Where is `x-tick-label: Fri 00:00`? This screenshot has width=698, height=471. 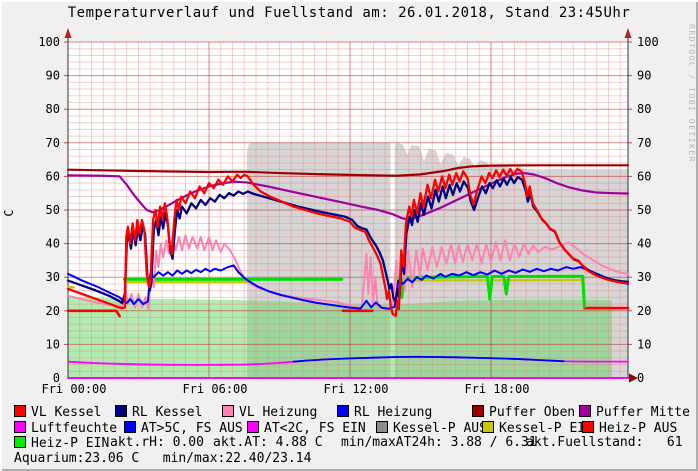 x-tick-label: Fri 00:00 is located at coordinates (73, 389).